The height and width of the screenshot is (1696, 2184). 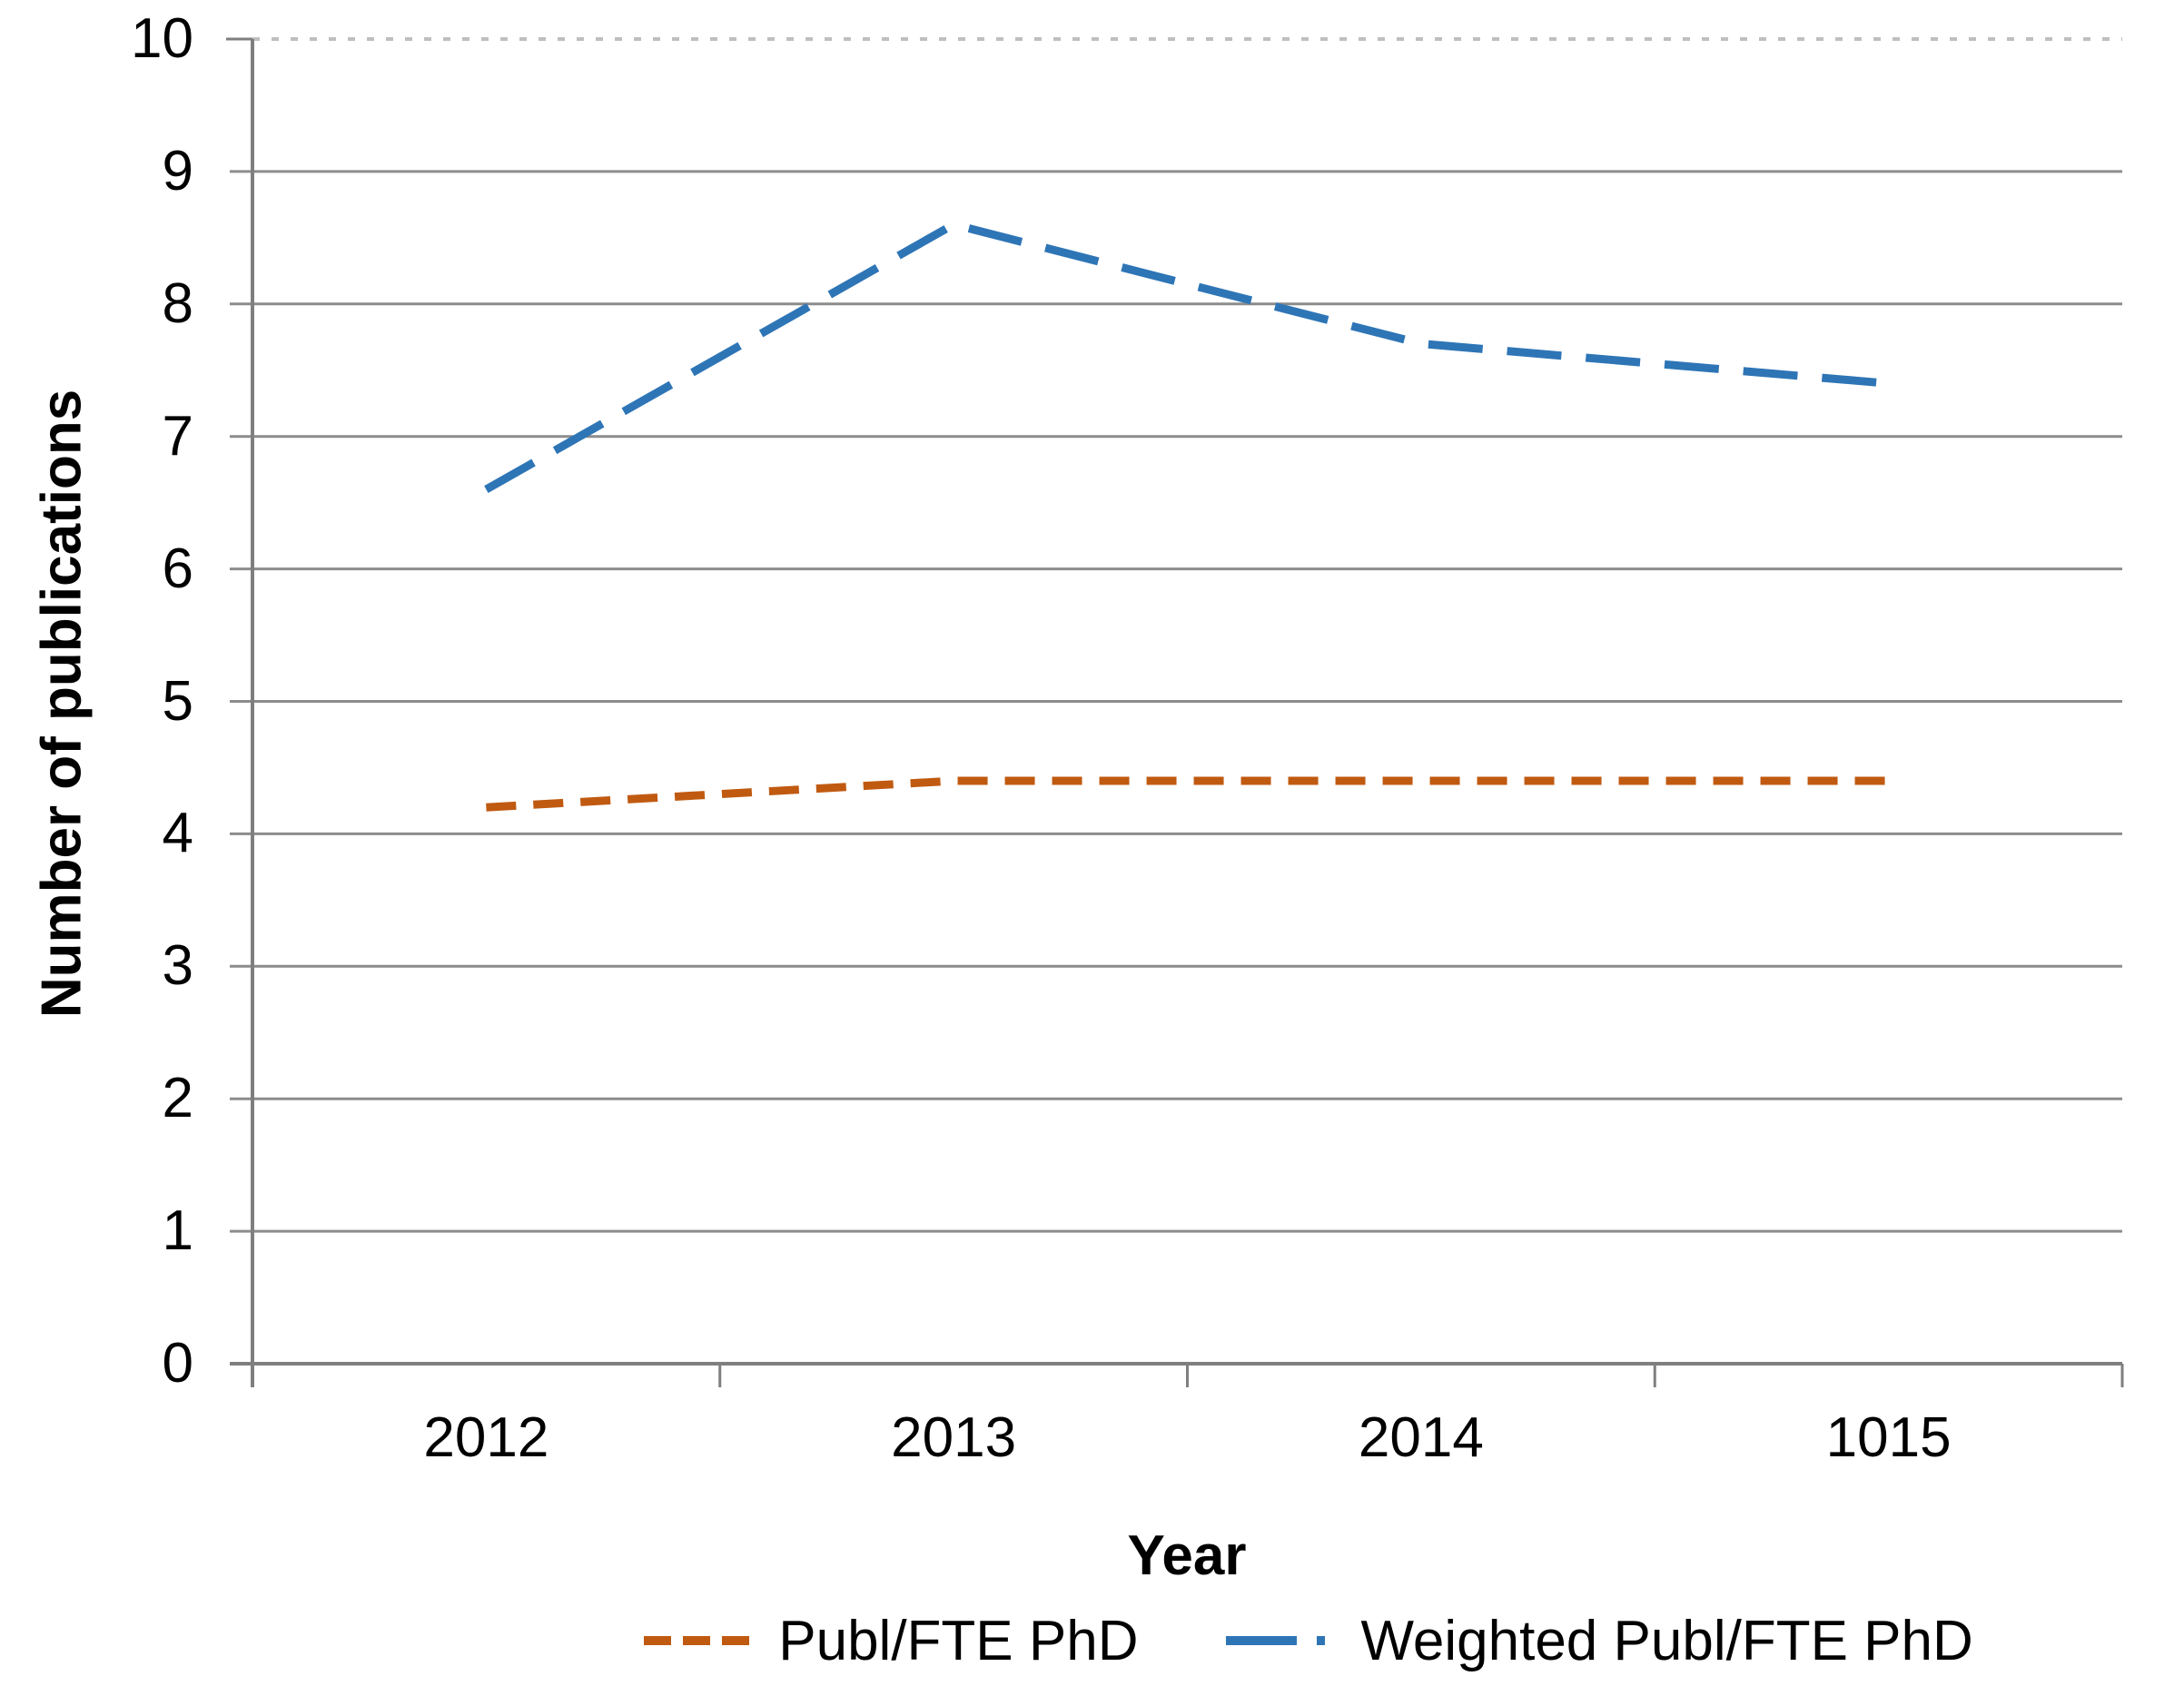 I want to click on legend-item: Weighted Publ/FTE PhD, so click(x=1599, y=1641).